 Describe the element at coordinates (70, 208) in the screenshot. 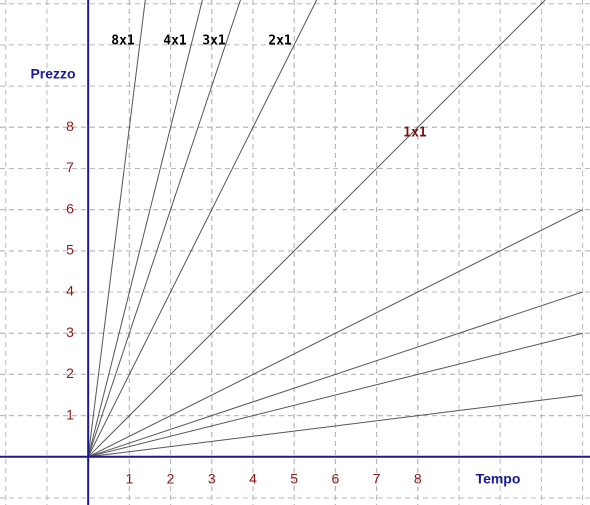

I see `y-tick-label: 6` at that location.